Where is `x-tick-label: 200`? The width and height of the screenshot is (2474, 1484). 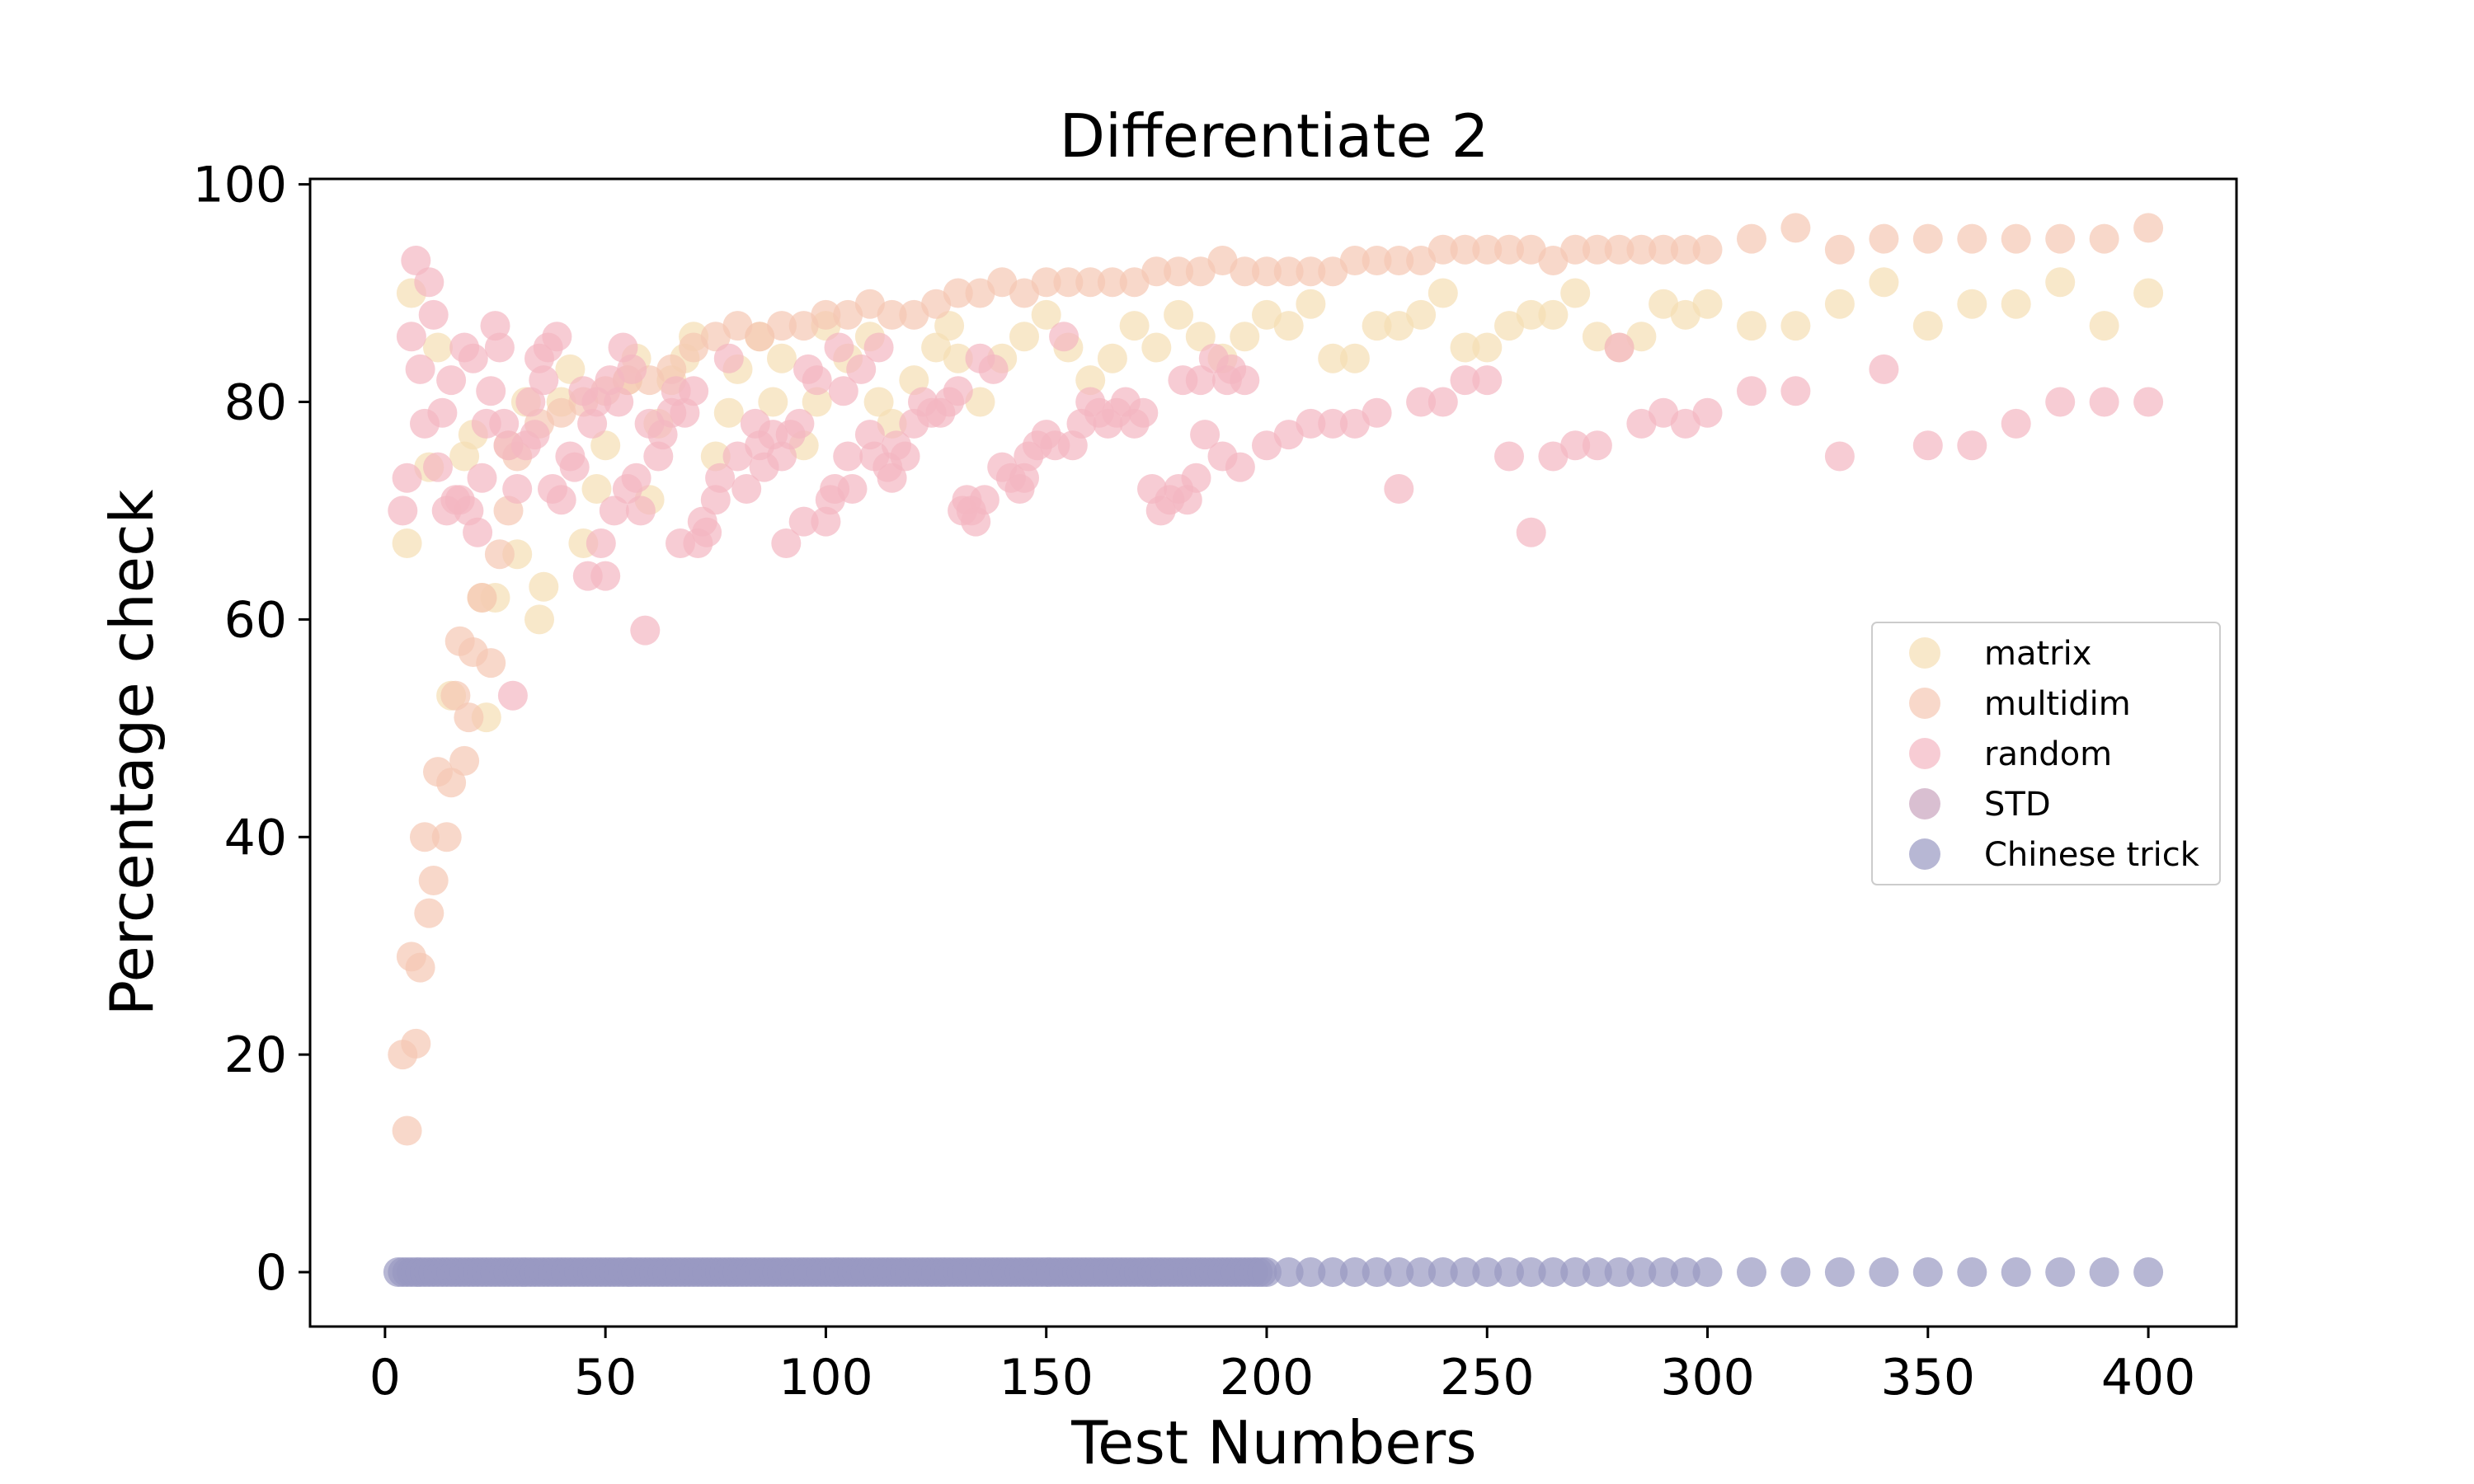 x-tick-label: 200 is located at coordinates (1267, 1378).